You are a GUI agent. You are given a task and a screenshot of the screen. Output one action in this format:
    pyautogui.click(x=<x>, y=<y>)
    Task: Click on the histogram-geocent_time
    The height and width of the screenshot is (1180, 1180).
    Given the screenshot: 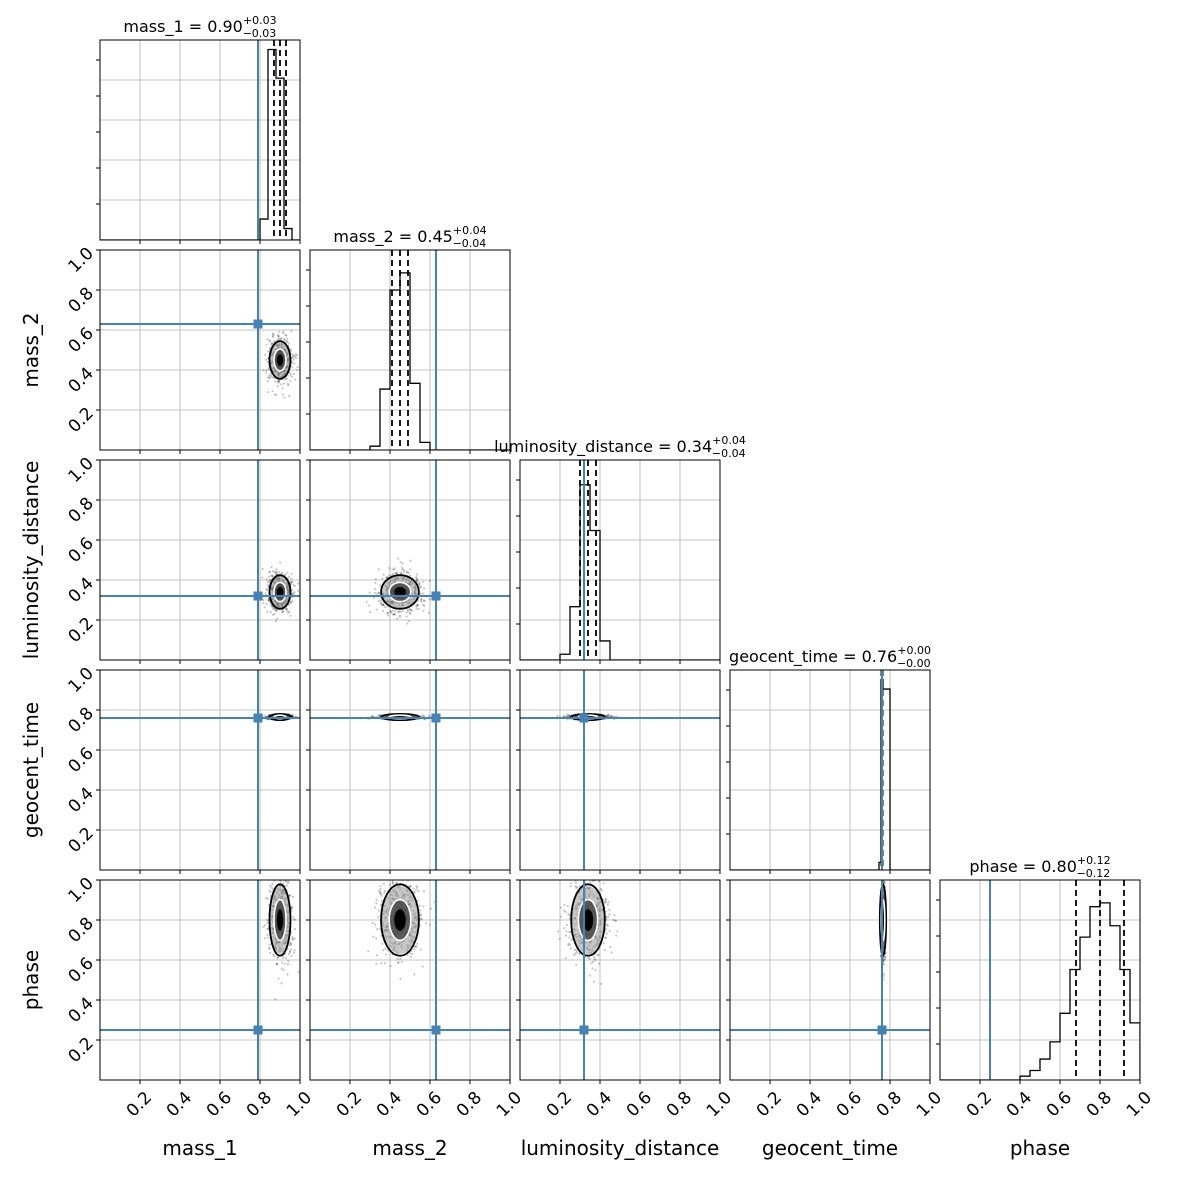 What is the action you would take?
    pyautogui.click(x=830, y=774)
    